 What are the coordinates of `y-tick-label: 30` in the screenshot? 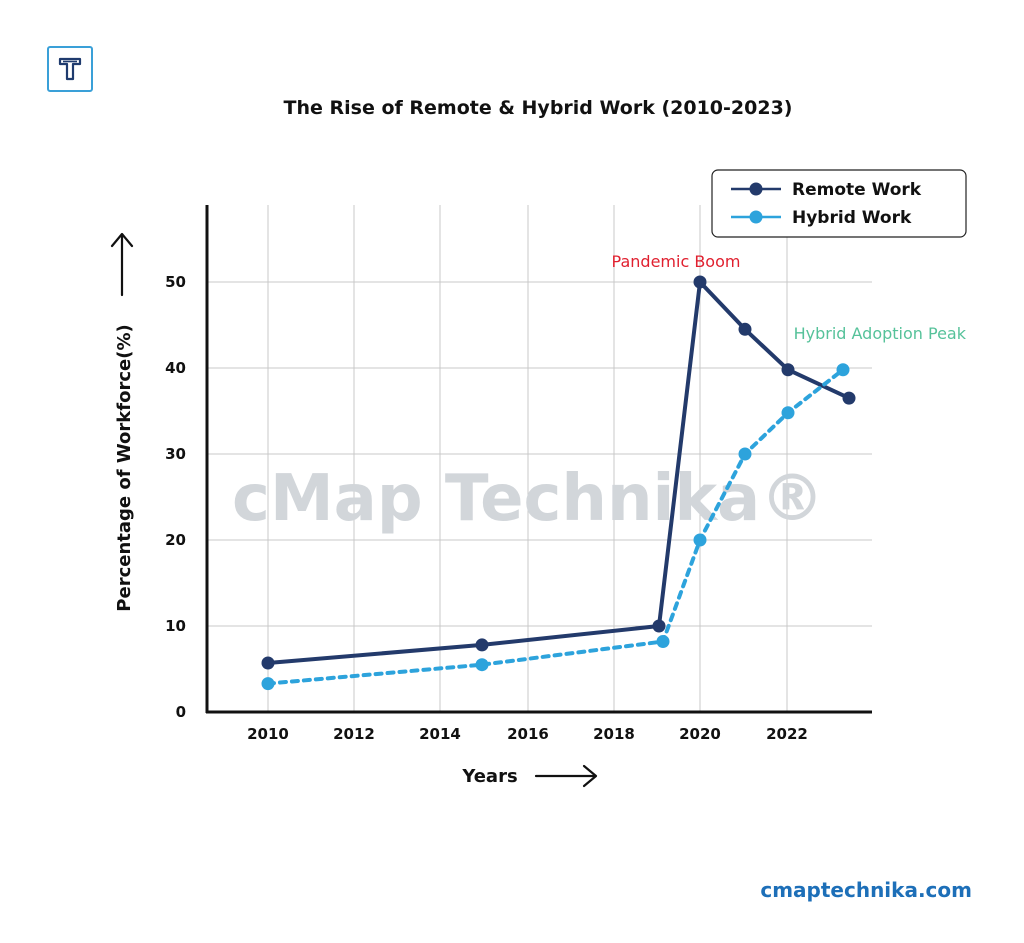 It's located at (175, 454).